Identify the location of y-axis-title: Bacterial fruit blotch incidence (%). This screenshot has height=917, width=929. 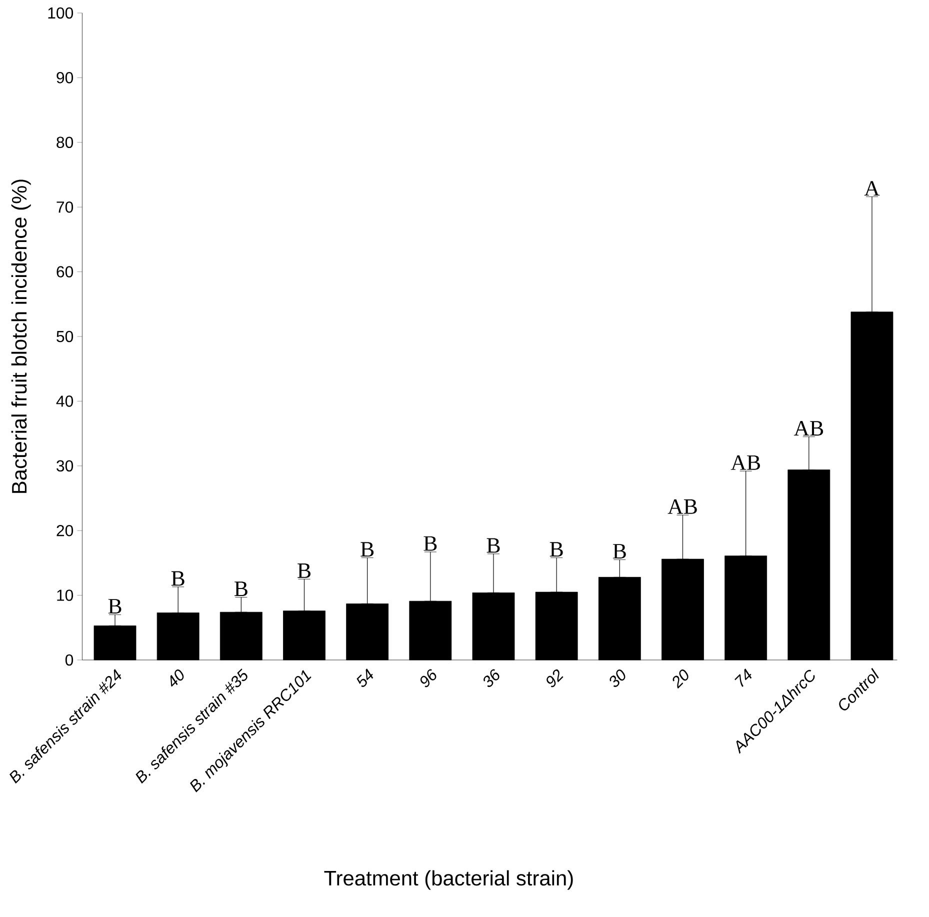
(21, 336).